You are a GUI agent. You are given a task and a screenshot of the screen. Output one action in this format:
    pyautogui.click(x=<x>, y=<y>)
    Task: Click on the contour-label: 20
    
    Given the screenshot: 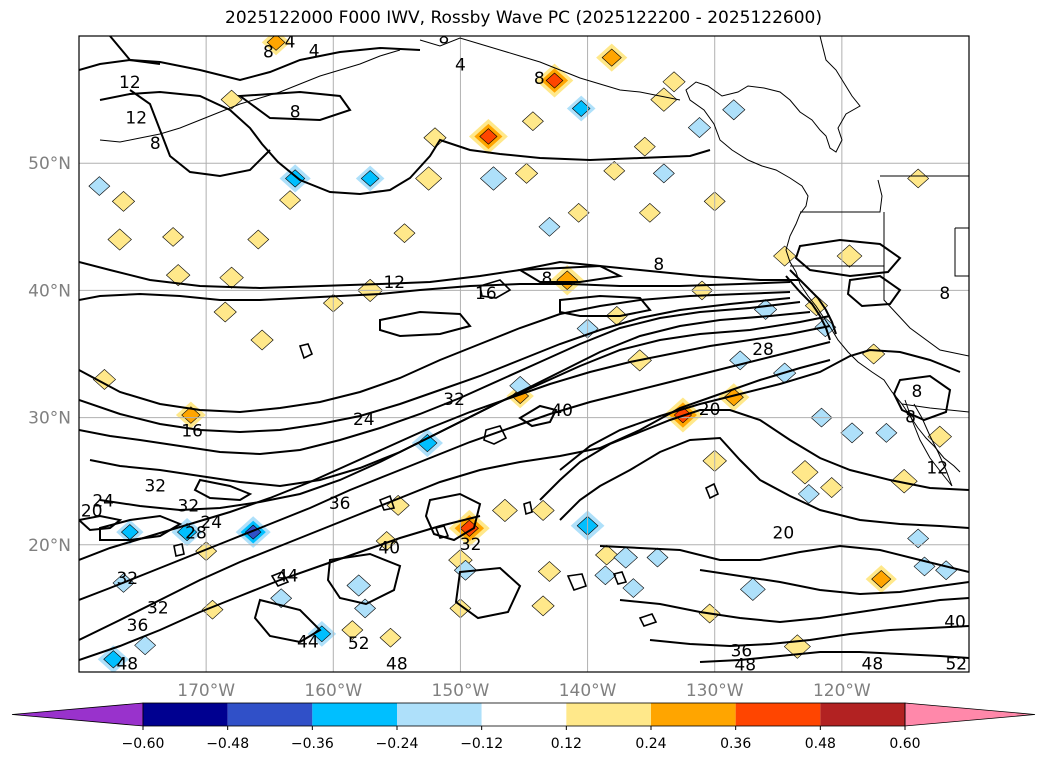 What is the action you would take?
    pyautogui.click(x=710, y=410)
    